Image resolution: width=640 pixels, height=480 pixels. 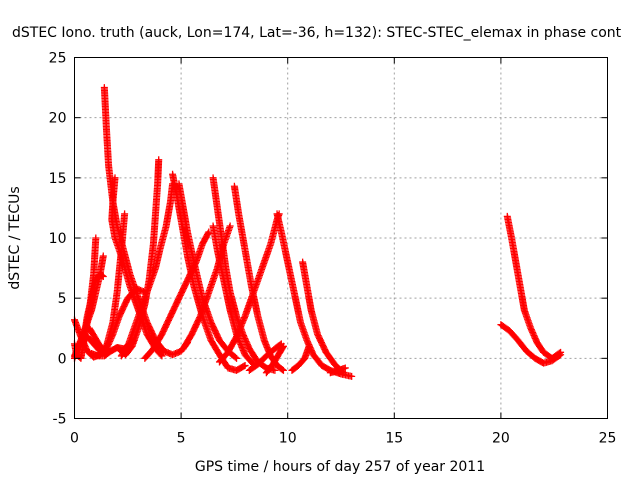 I want to click on x-tick-label: 5, so click(x=181, y=439).